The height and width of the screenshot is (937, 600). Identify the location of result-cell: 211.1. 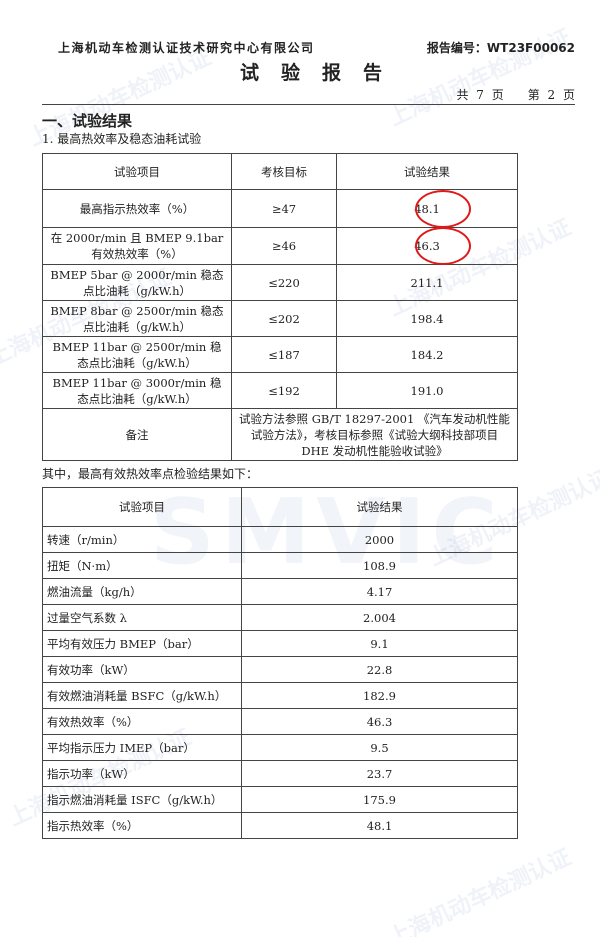
(427, 282).